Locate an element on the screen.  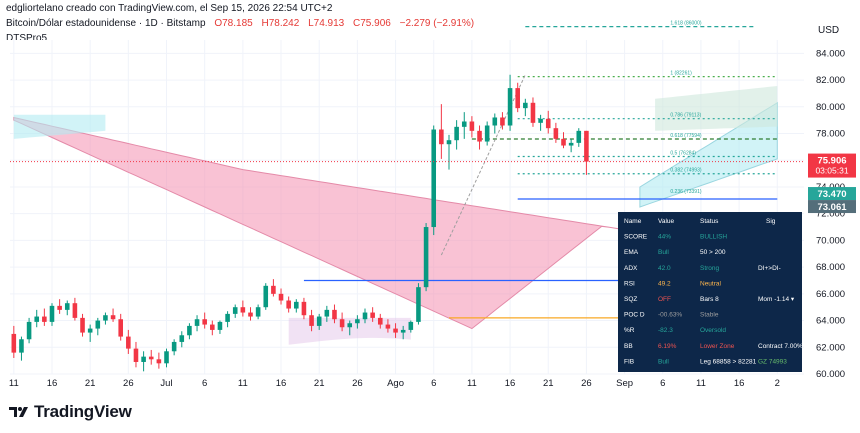
table-row-name: ADX is located at coordinates (631, 268).